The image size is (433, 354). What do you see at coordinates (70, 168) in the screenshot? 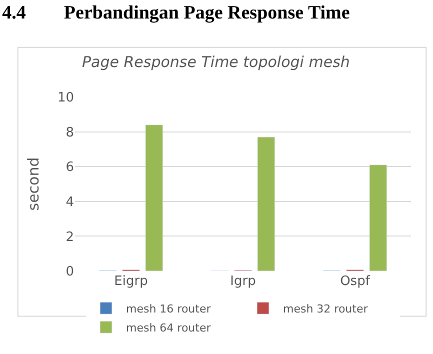
I see `y-tick-label: 6` at bounding box center [70, 168].